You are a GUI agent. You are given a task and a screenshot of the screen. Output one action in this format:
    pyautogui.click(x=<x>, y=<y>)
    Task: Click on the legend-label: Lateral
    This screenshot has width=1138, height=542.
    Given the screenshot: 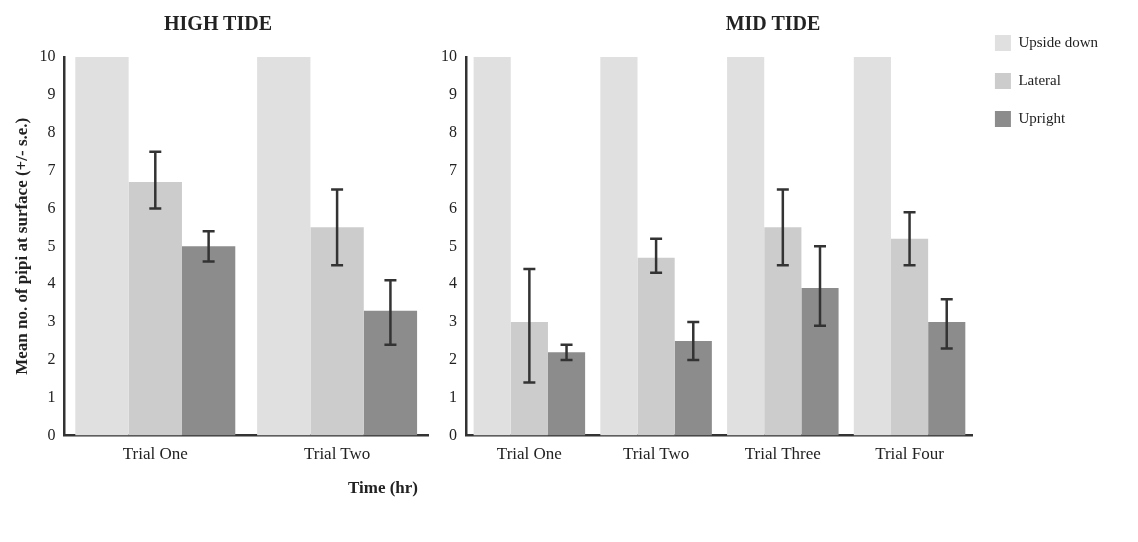 What is the action you would take?
    pyautogui.click(x=1039, y=79)
    